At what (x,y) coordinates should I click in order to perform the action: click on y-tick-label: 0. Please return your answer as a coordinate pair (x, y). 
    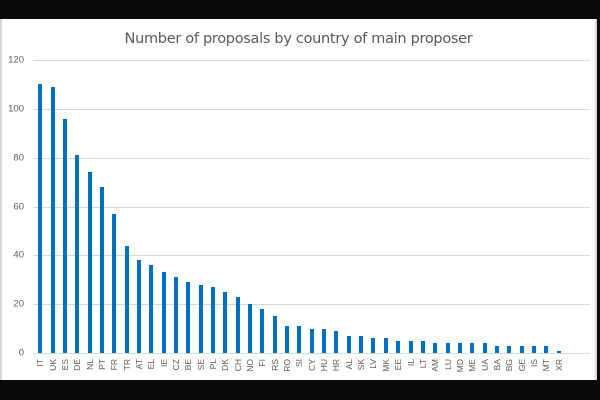
    Looking at the image, I should click on (21, 353).